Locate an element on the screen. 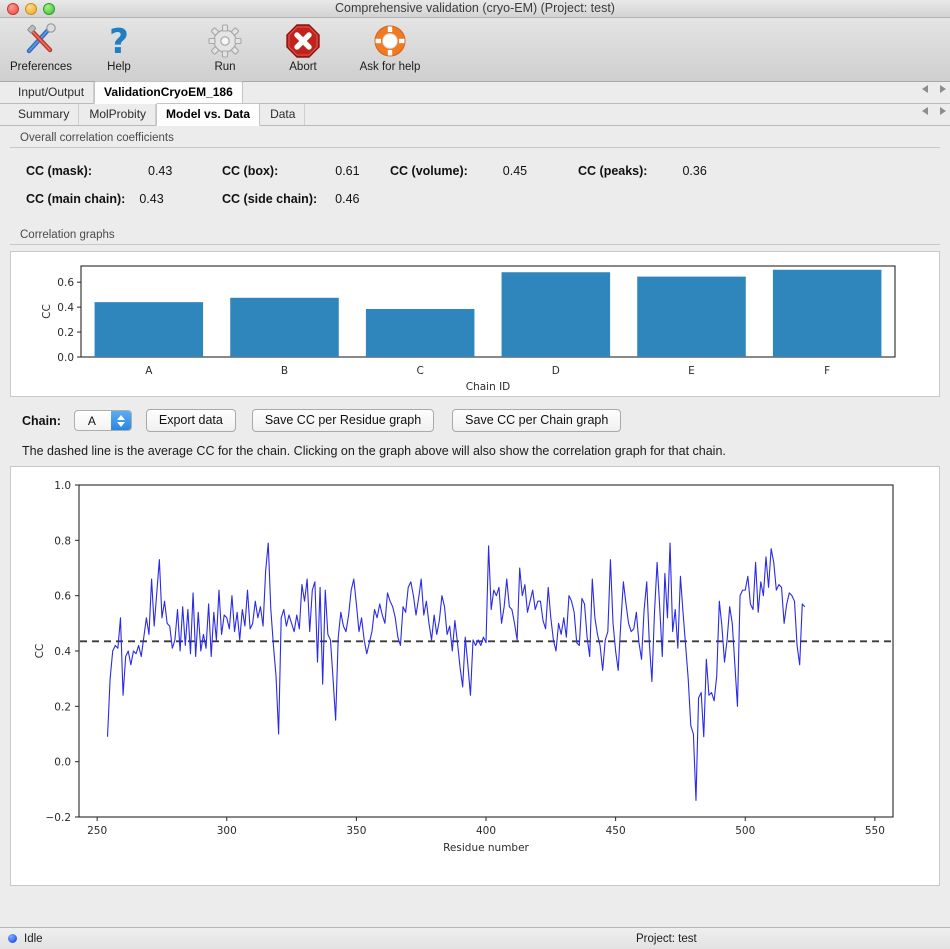 The width and height of the screenshot is (950, 949). chevron-up-icon is located at coordinates (120, 417).